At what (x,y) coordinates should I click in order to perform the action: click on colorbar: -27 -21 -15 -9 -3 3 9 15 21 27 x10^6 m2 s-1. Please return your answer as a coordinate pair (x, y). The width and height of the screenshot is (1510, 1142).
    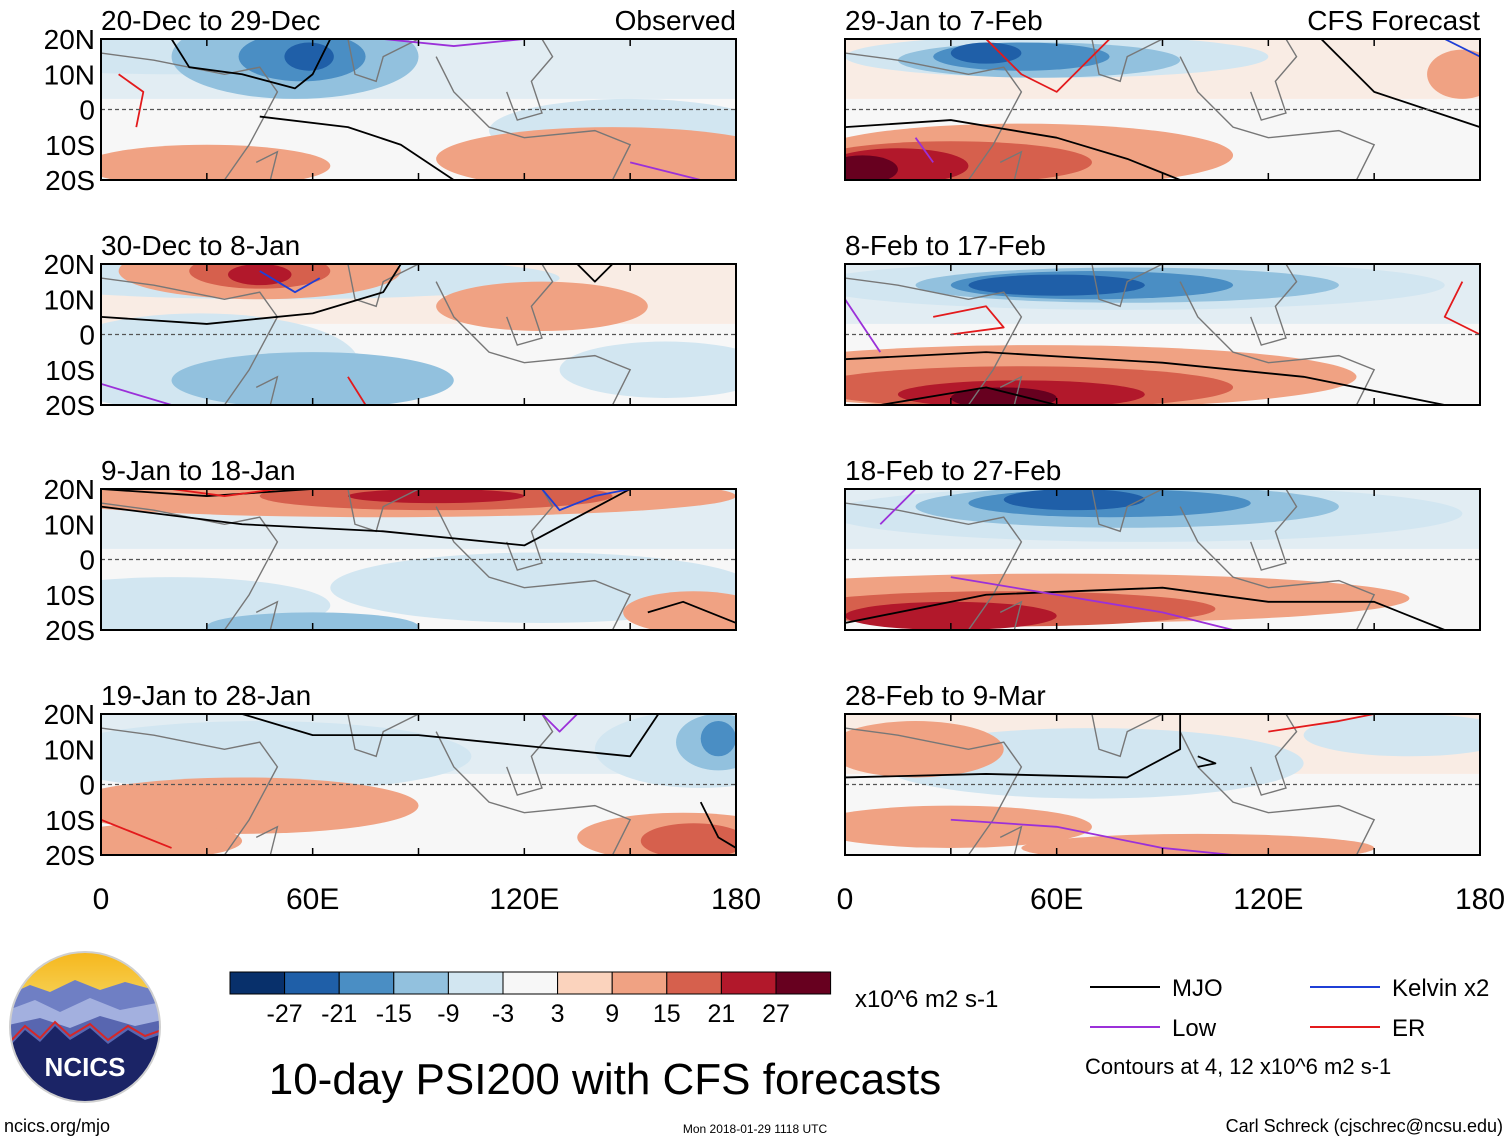
    Looking at the image, I should click on (613, 999).